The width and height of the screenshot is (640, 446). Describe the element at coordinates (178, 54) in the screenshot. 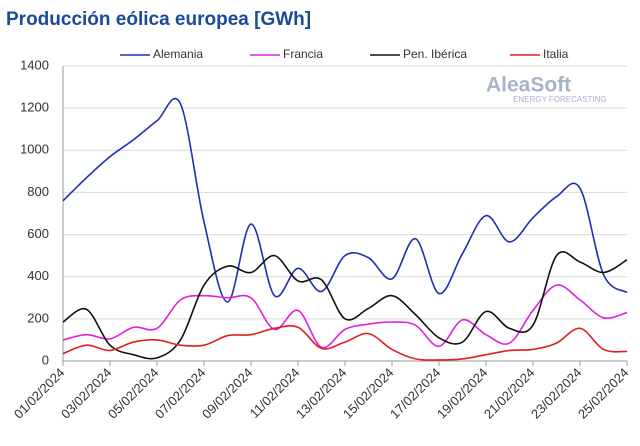

I see `legend-label: Alemania` at that location.